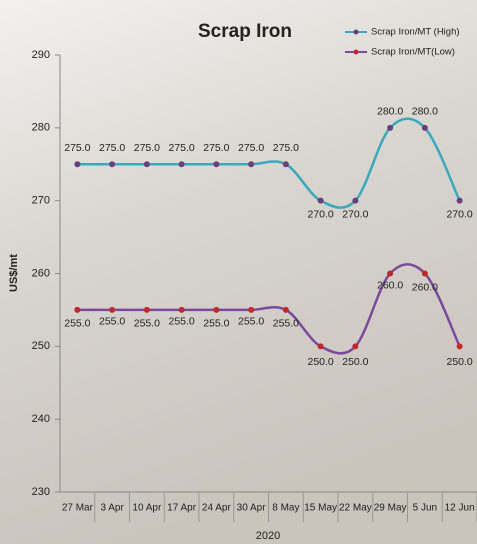 The image size is (477, 544). I want to click on x-tick-label: 24 Apr, so click(217, 508).